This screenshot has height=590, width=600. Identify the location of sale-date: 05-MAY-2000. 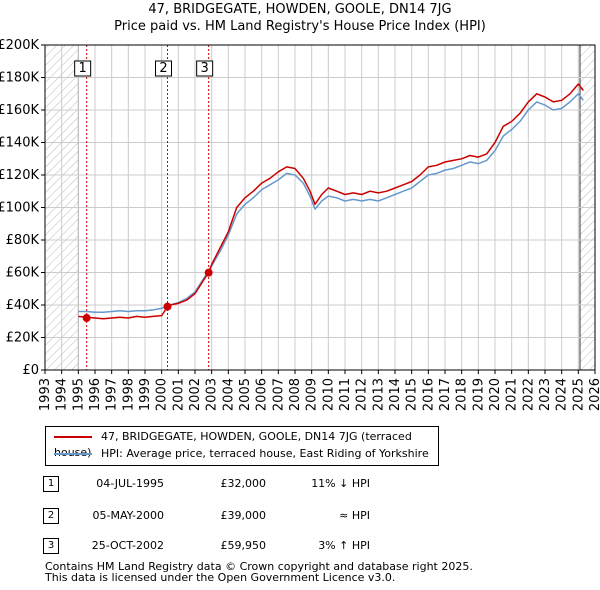
(128, 515).